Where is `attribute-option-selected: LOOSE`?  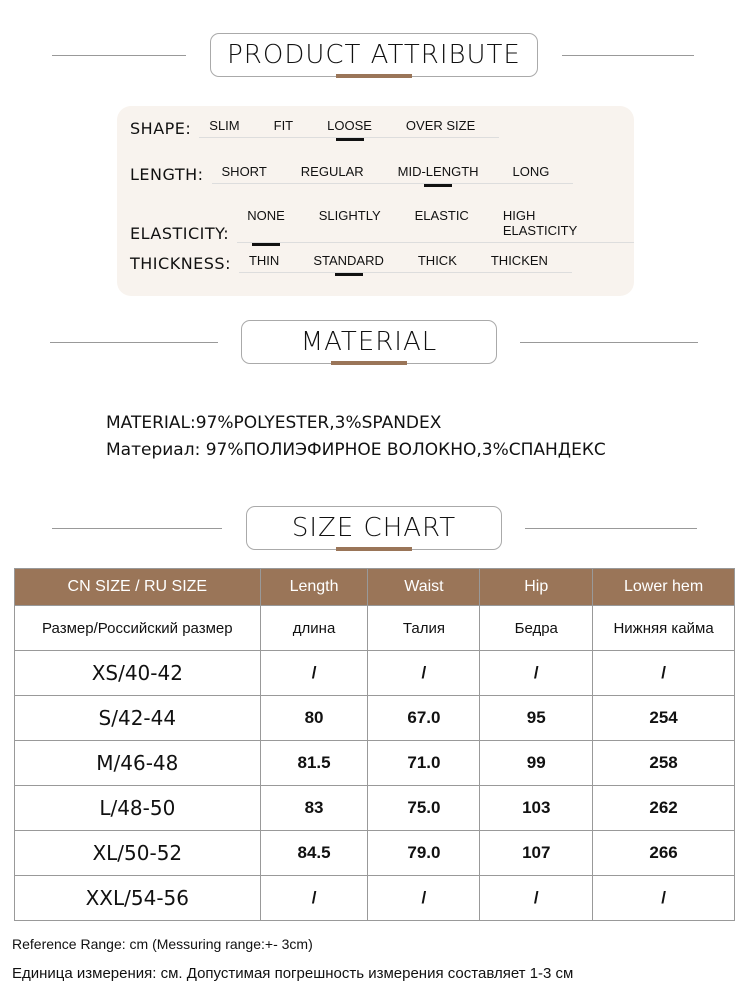 attribute-option-selected: LOOSE is located at coordinates (349, 129).